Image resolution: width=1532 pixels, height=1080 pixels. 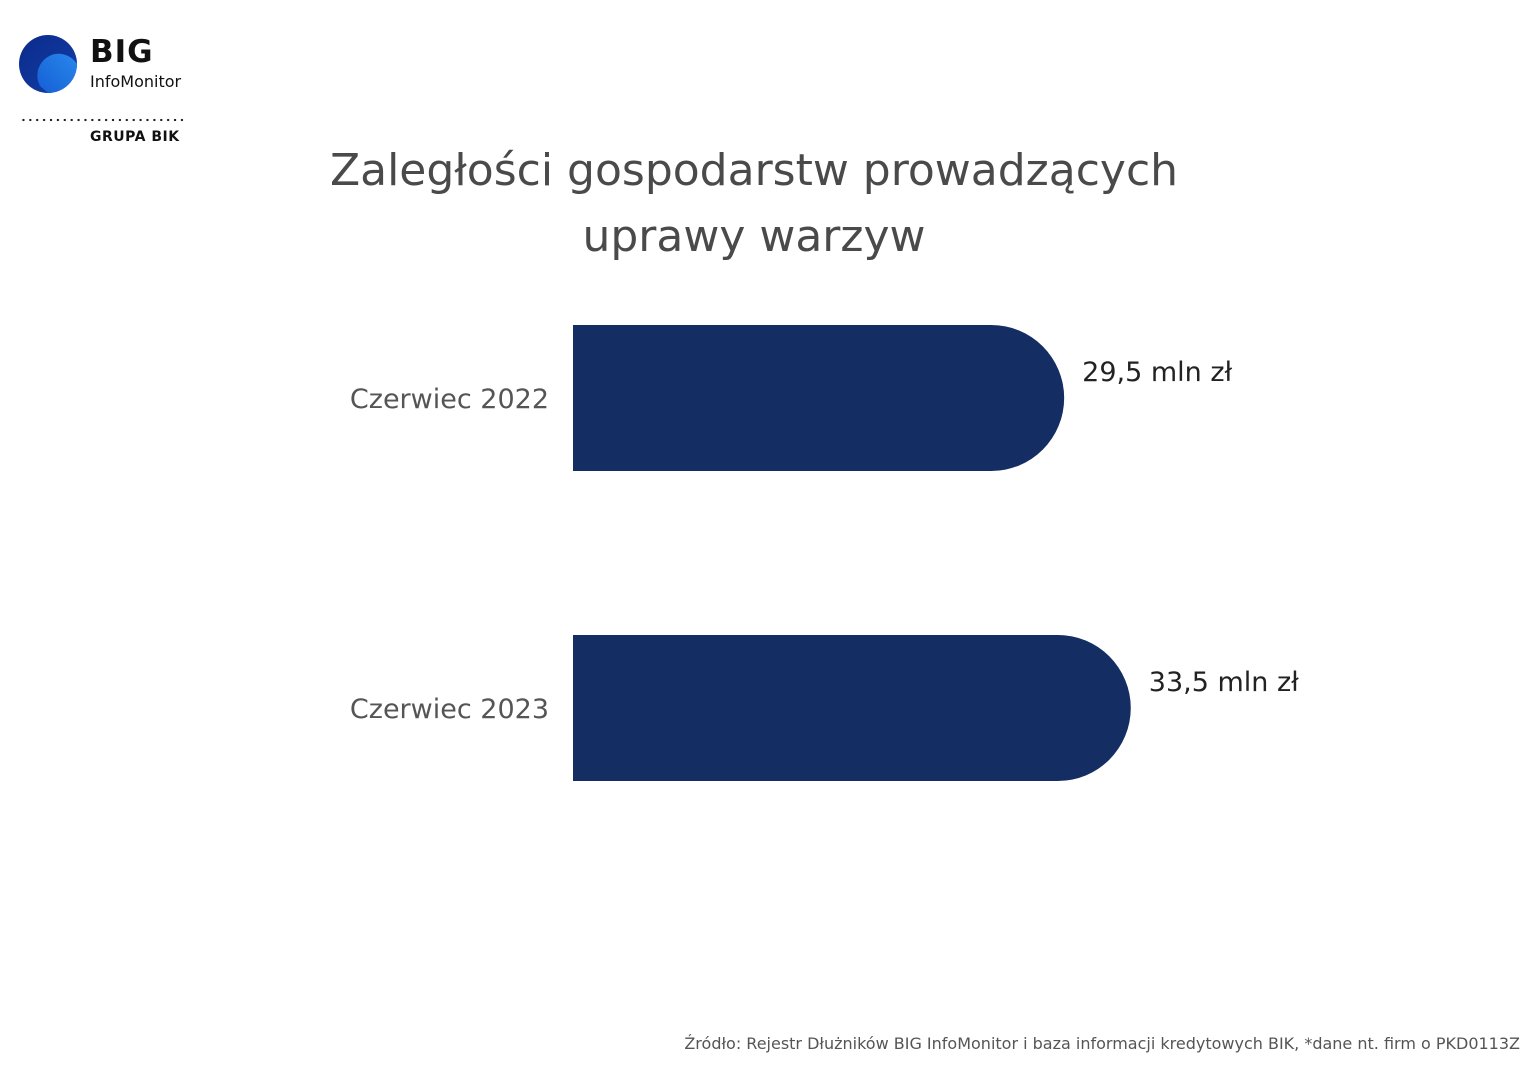 I want to click on chart-title-line-2: uprawy warzyw, so click(x=754, y=236).